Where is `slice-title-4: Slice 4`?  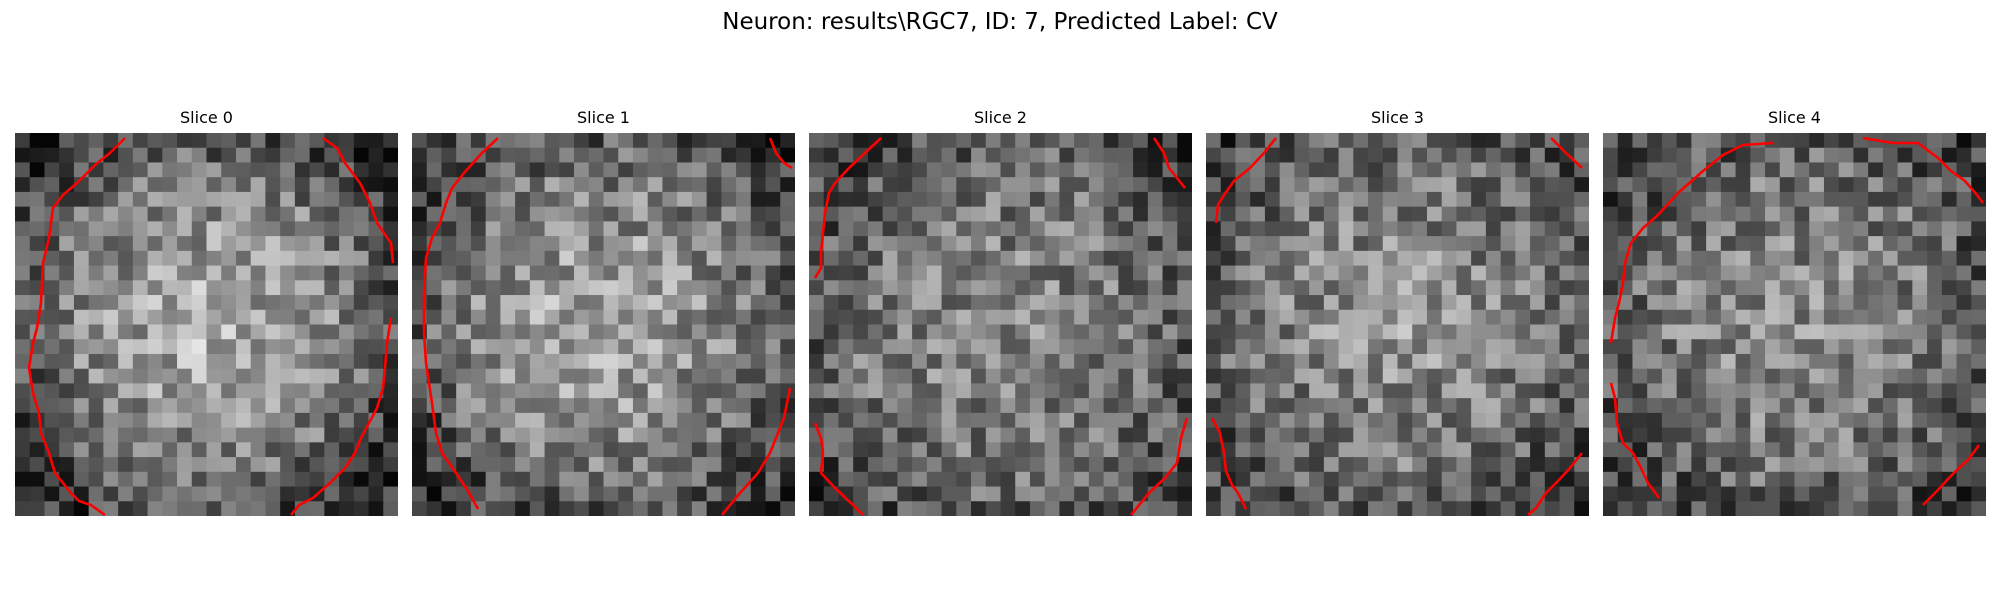 slice-title-4: Slice 4 is located at coordinates (1794, 117).